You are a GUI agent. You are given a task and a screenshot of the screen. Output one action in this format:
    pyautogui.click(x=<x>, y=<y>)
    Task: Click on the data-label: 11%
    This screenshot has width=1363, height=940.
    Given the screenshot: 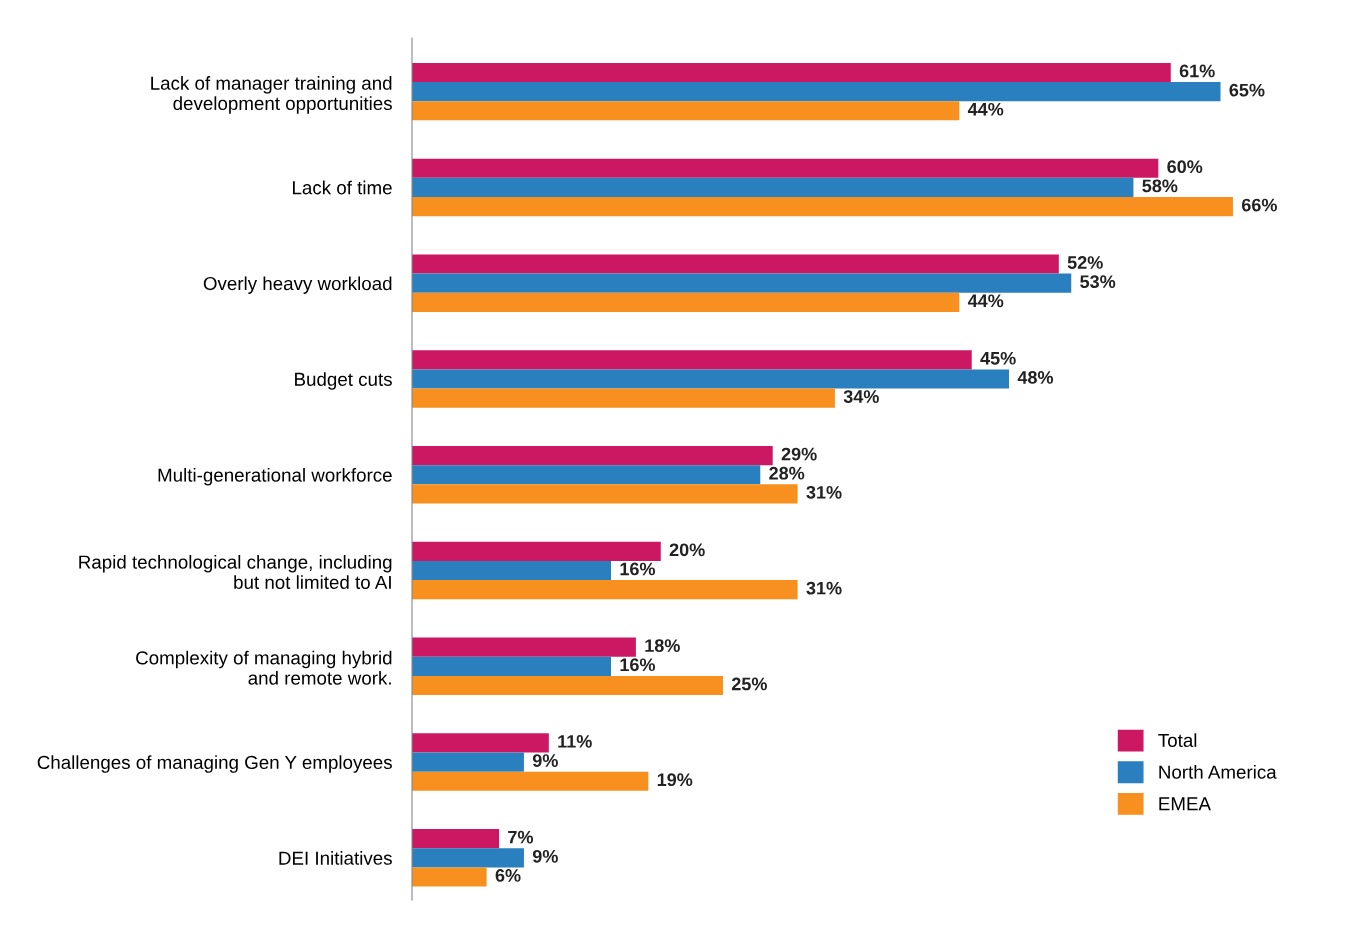 What is the action you would take?
    pyautogui.click(x=575, y=741)
    